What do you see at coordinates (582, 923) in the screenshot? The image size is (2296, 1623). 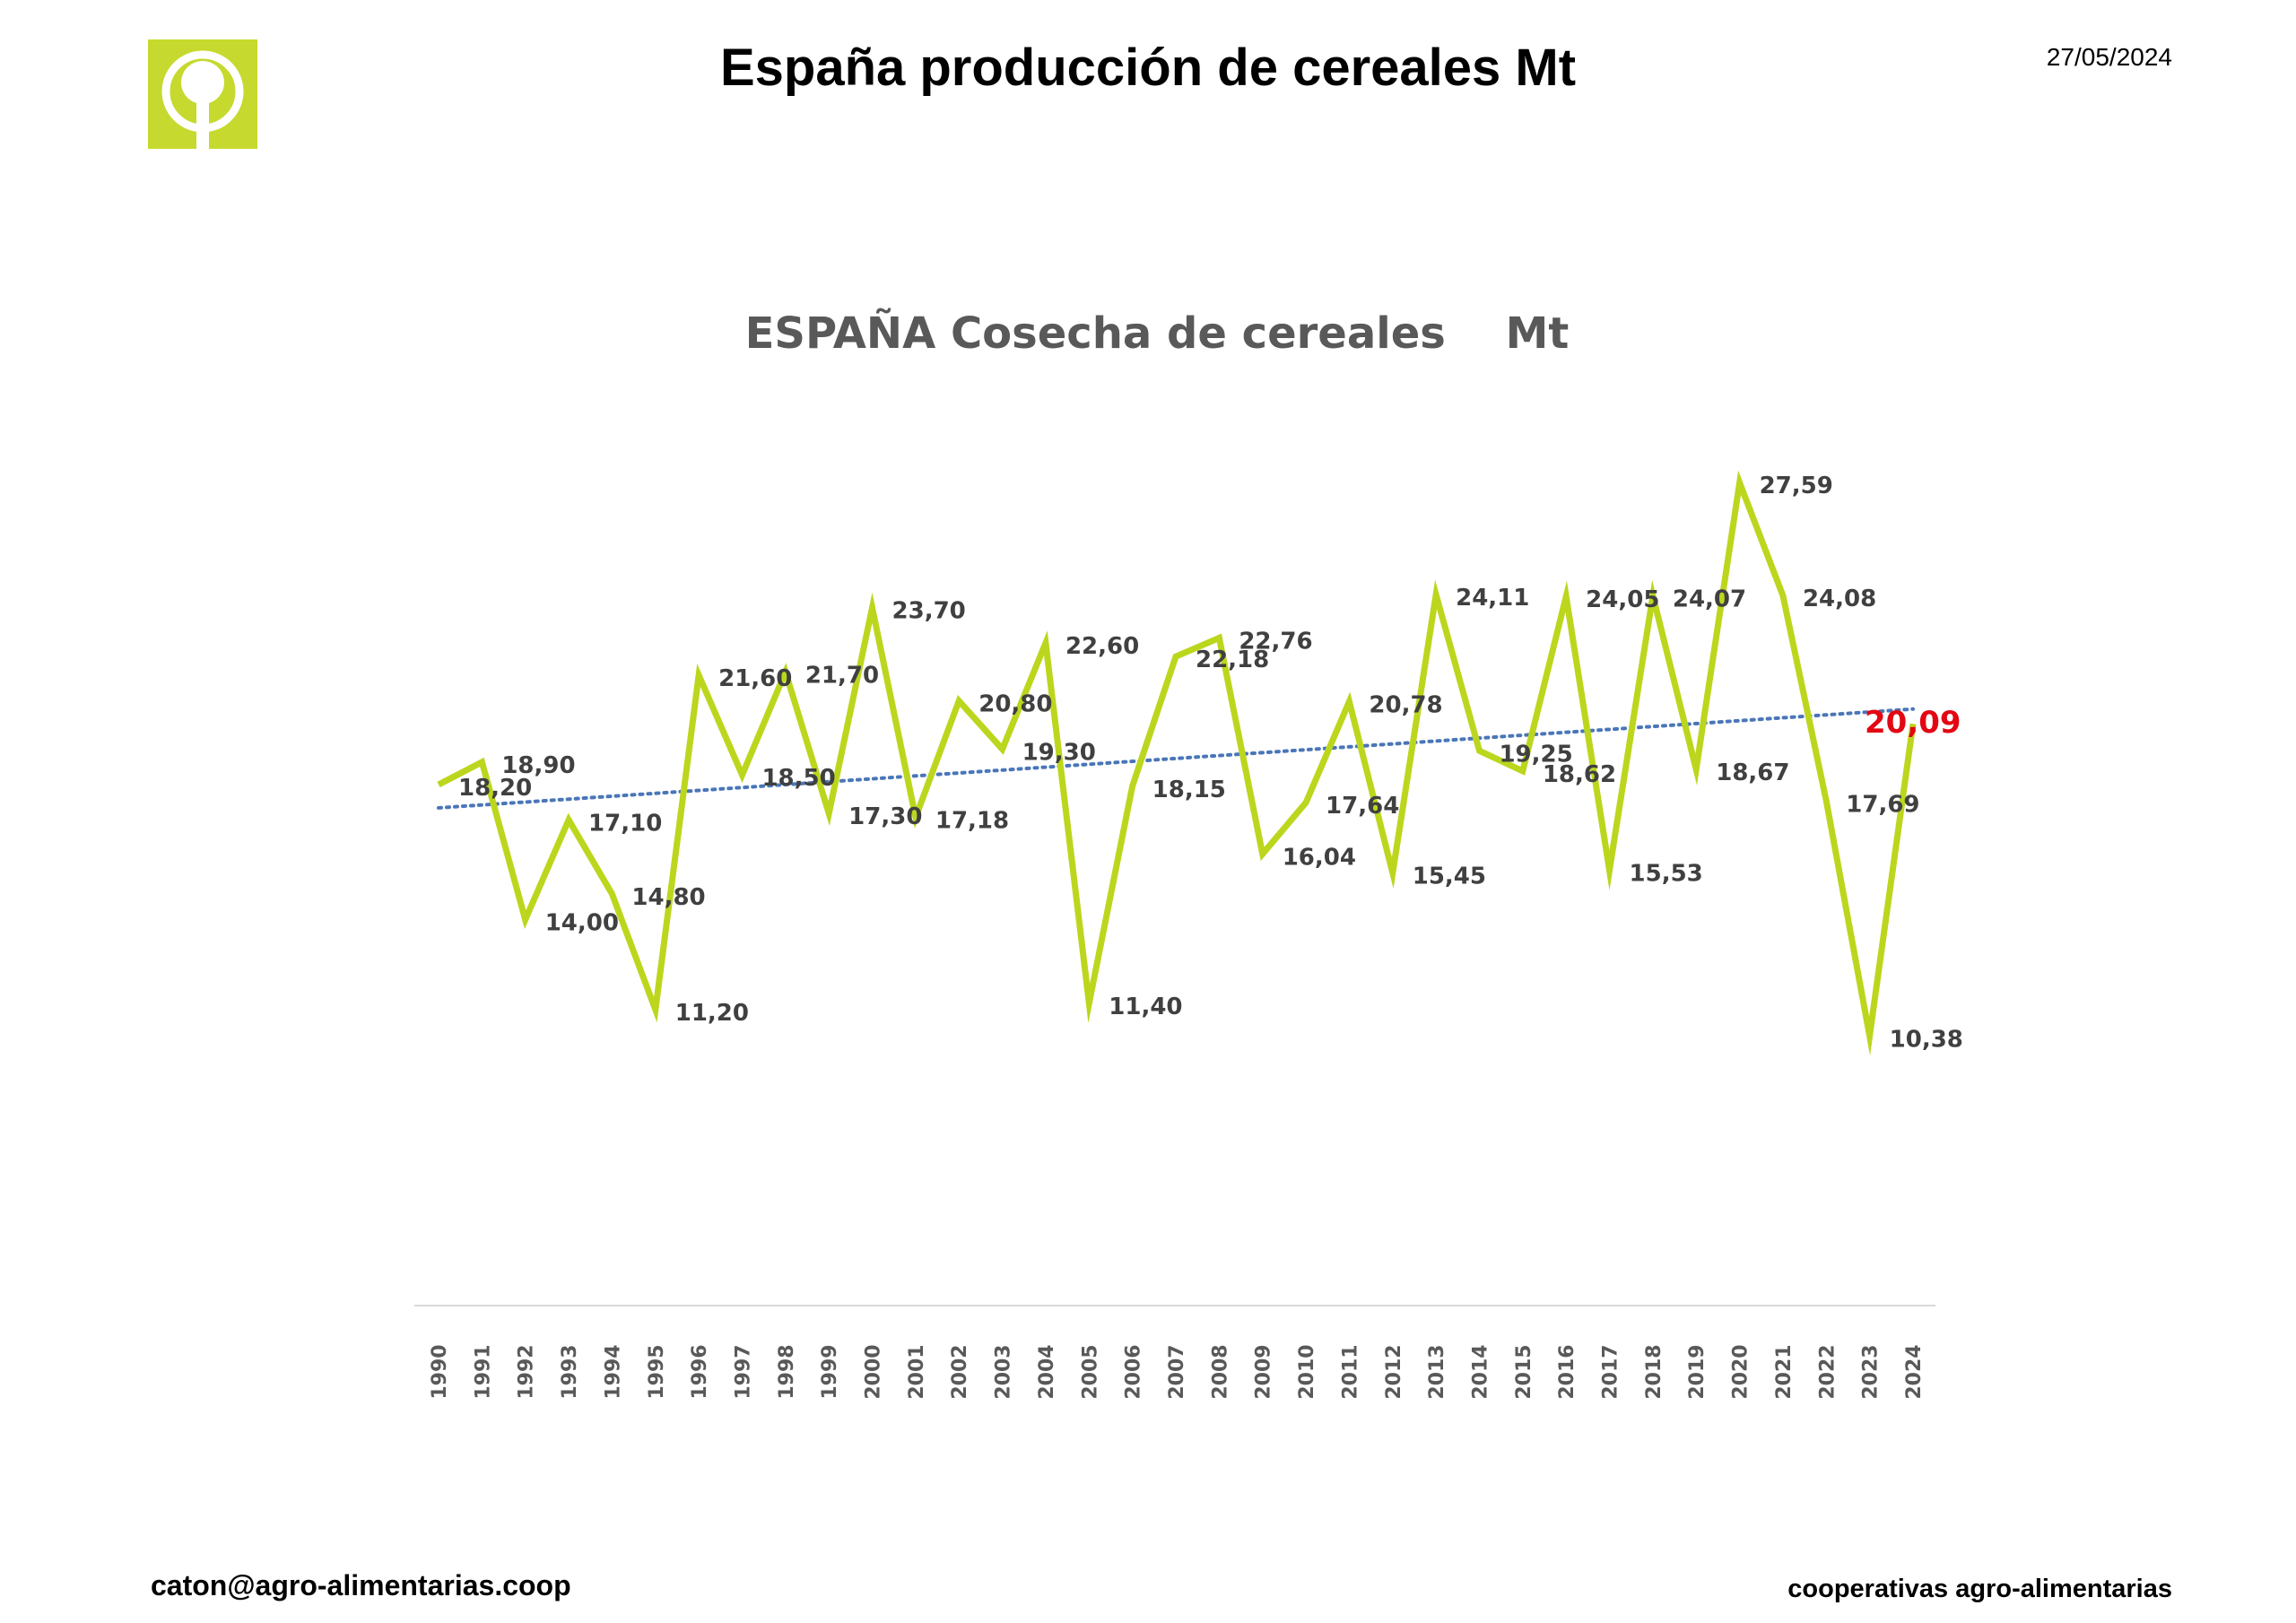 I see `data-label: 14,00` at bounding box center [582, 923].